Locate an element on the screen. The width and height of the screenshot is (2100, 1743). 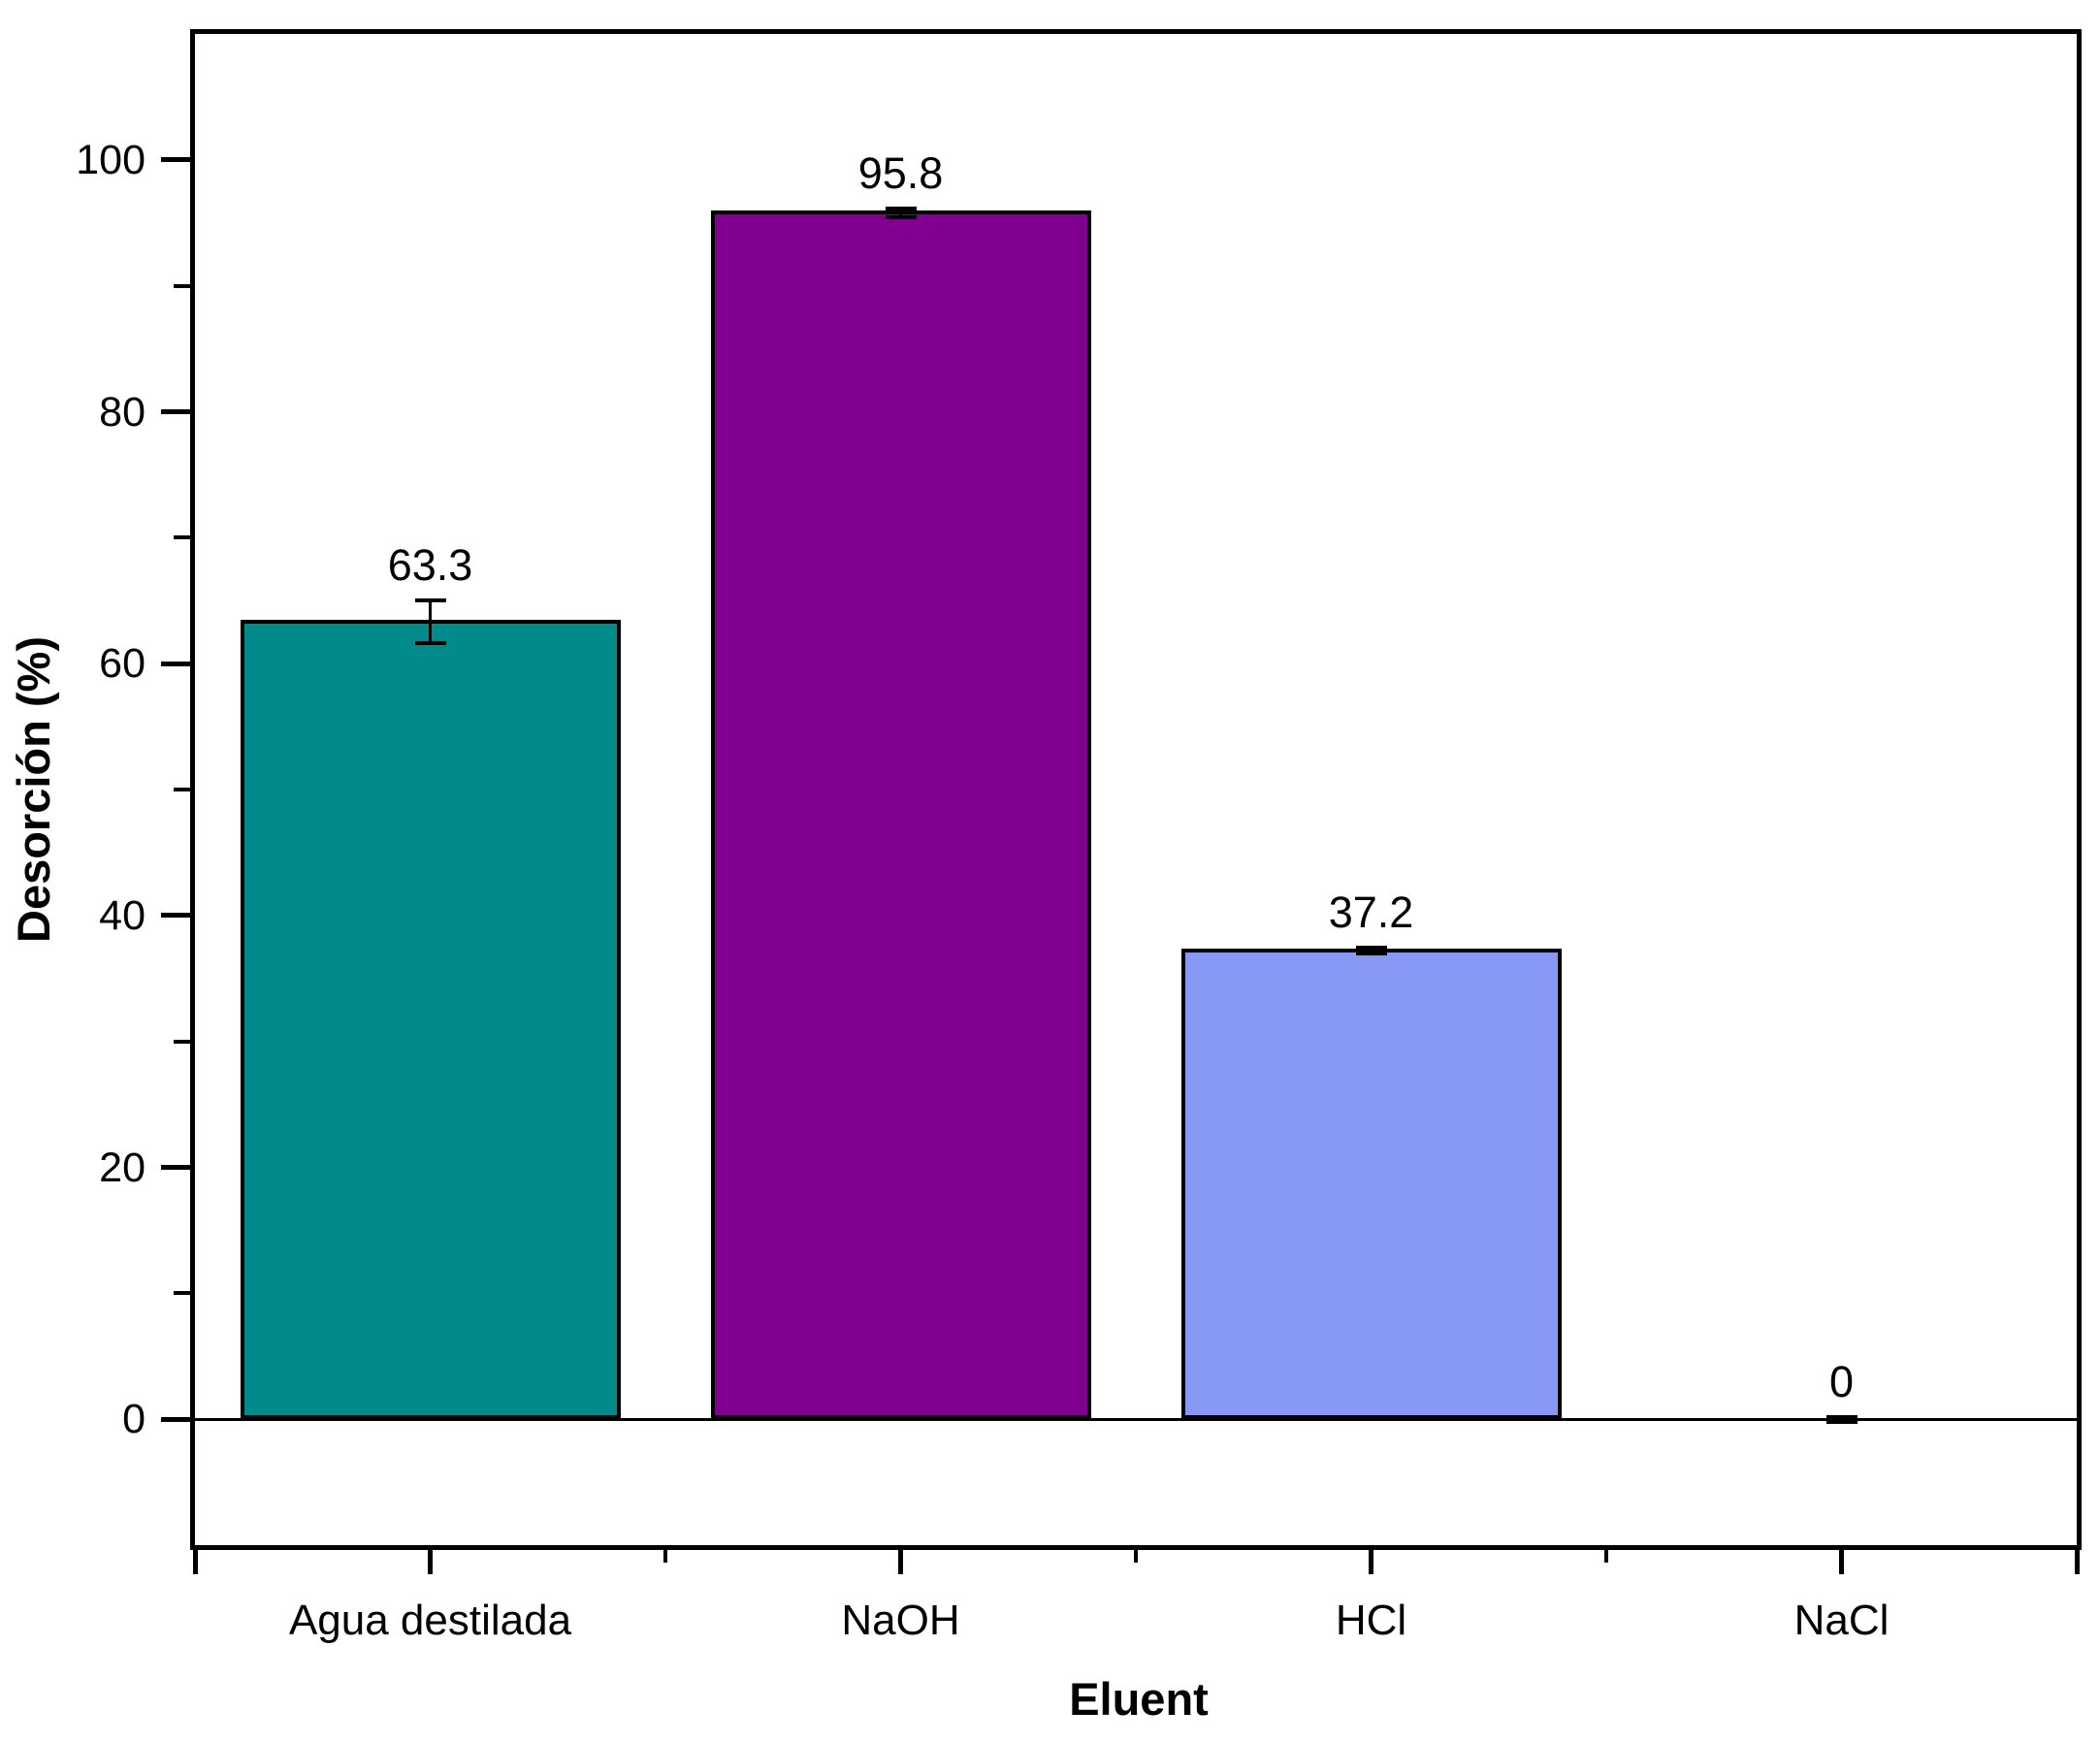
y-axis-title: Desorción (%) is located at coordinates (33, 789).